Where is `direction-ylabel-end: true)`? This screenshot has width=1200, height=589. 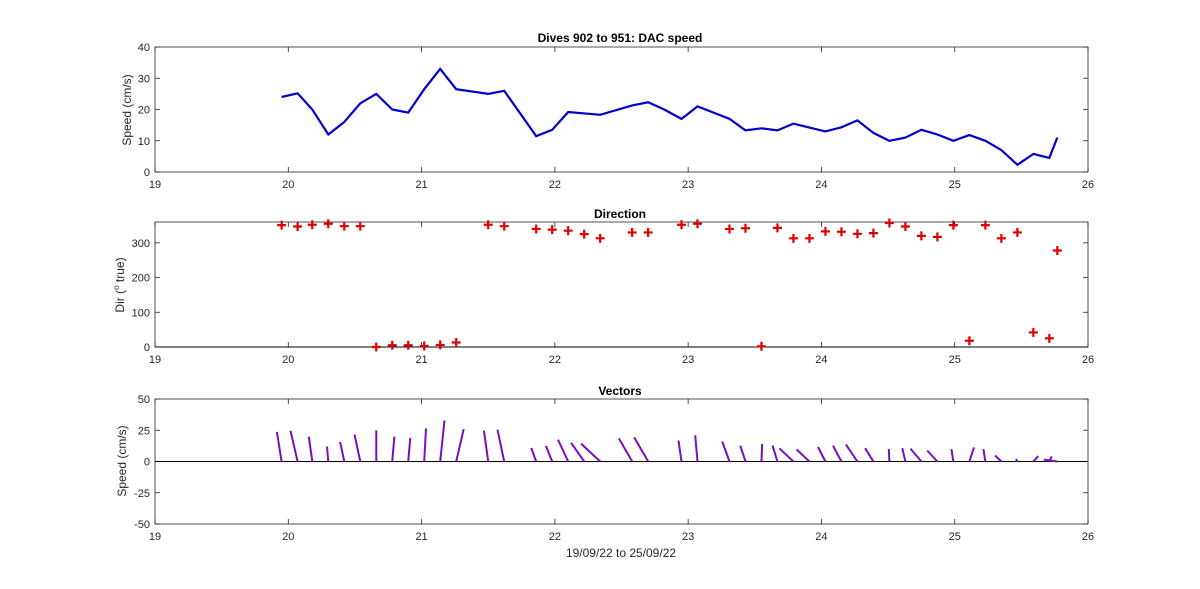 direction-ylabel-end: true) is located at coordinates (120, 271).